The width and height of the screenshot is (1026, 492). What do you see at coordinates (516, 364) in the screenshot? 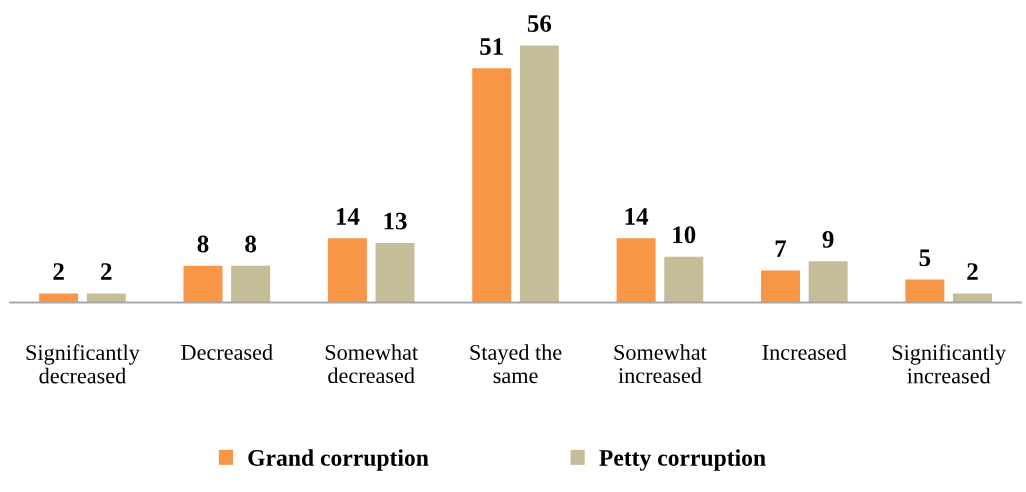
I see `x-tick-label: Stayed the same` at bounding box center [516, 364].